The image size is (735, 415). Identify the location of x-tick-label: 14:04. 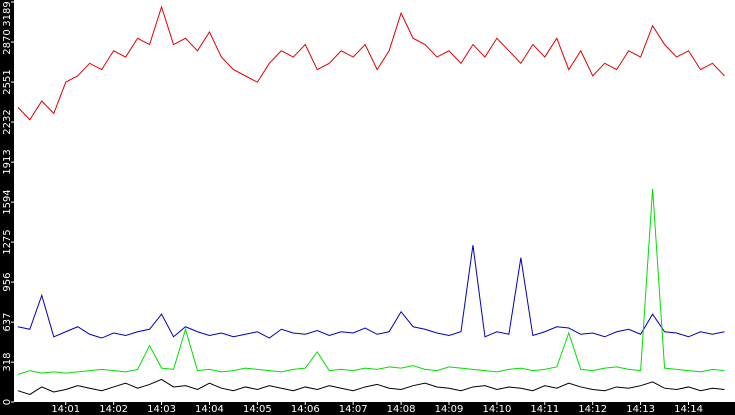
(209, 409).